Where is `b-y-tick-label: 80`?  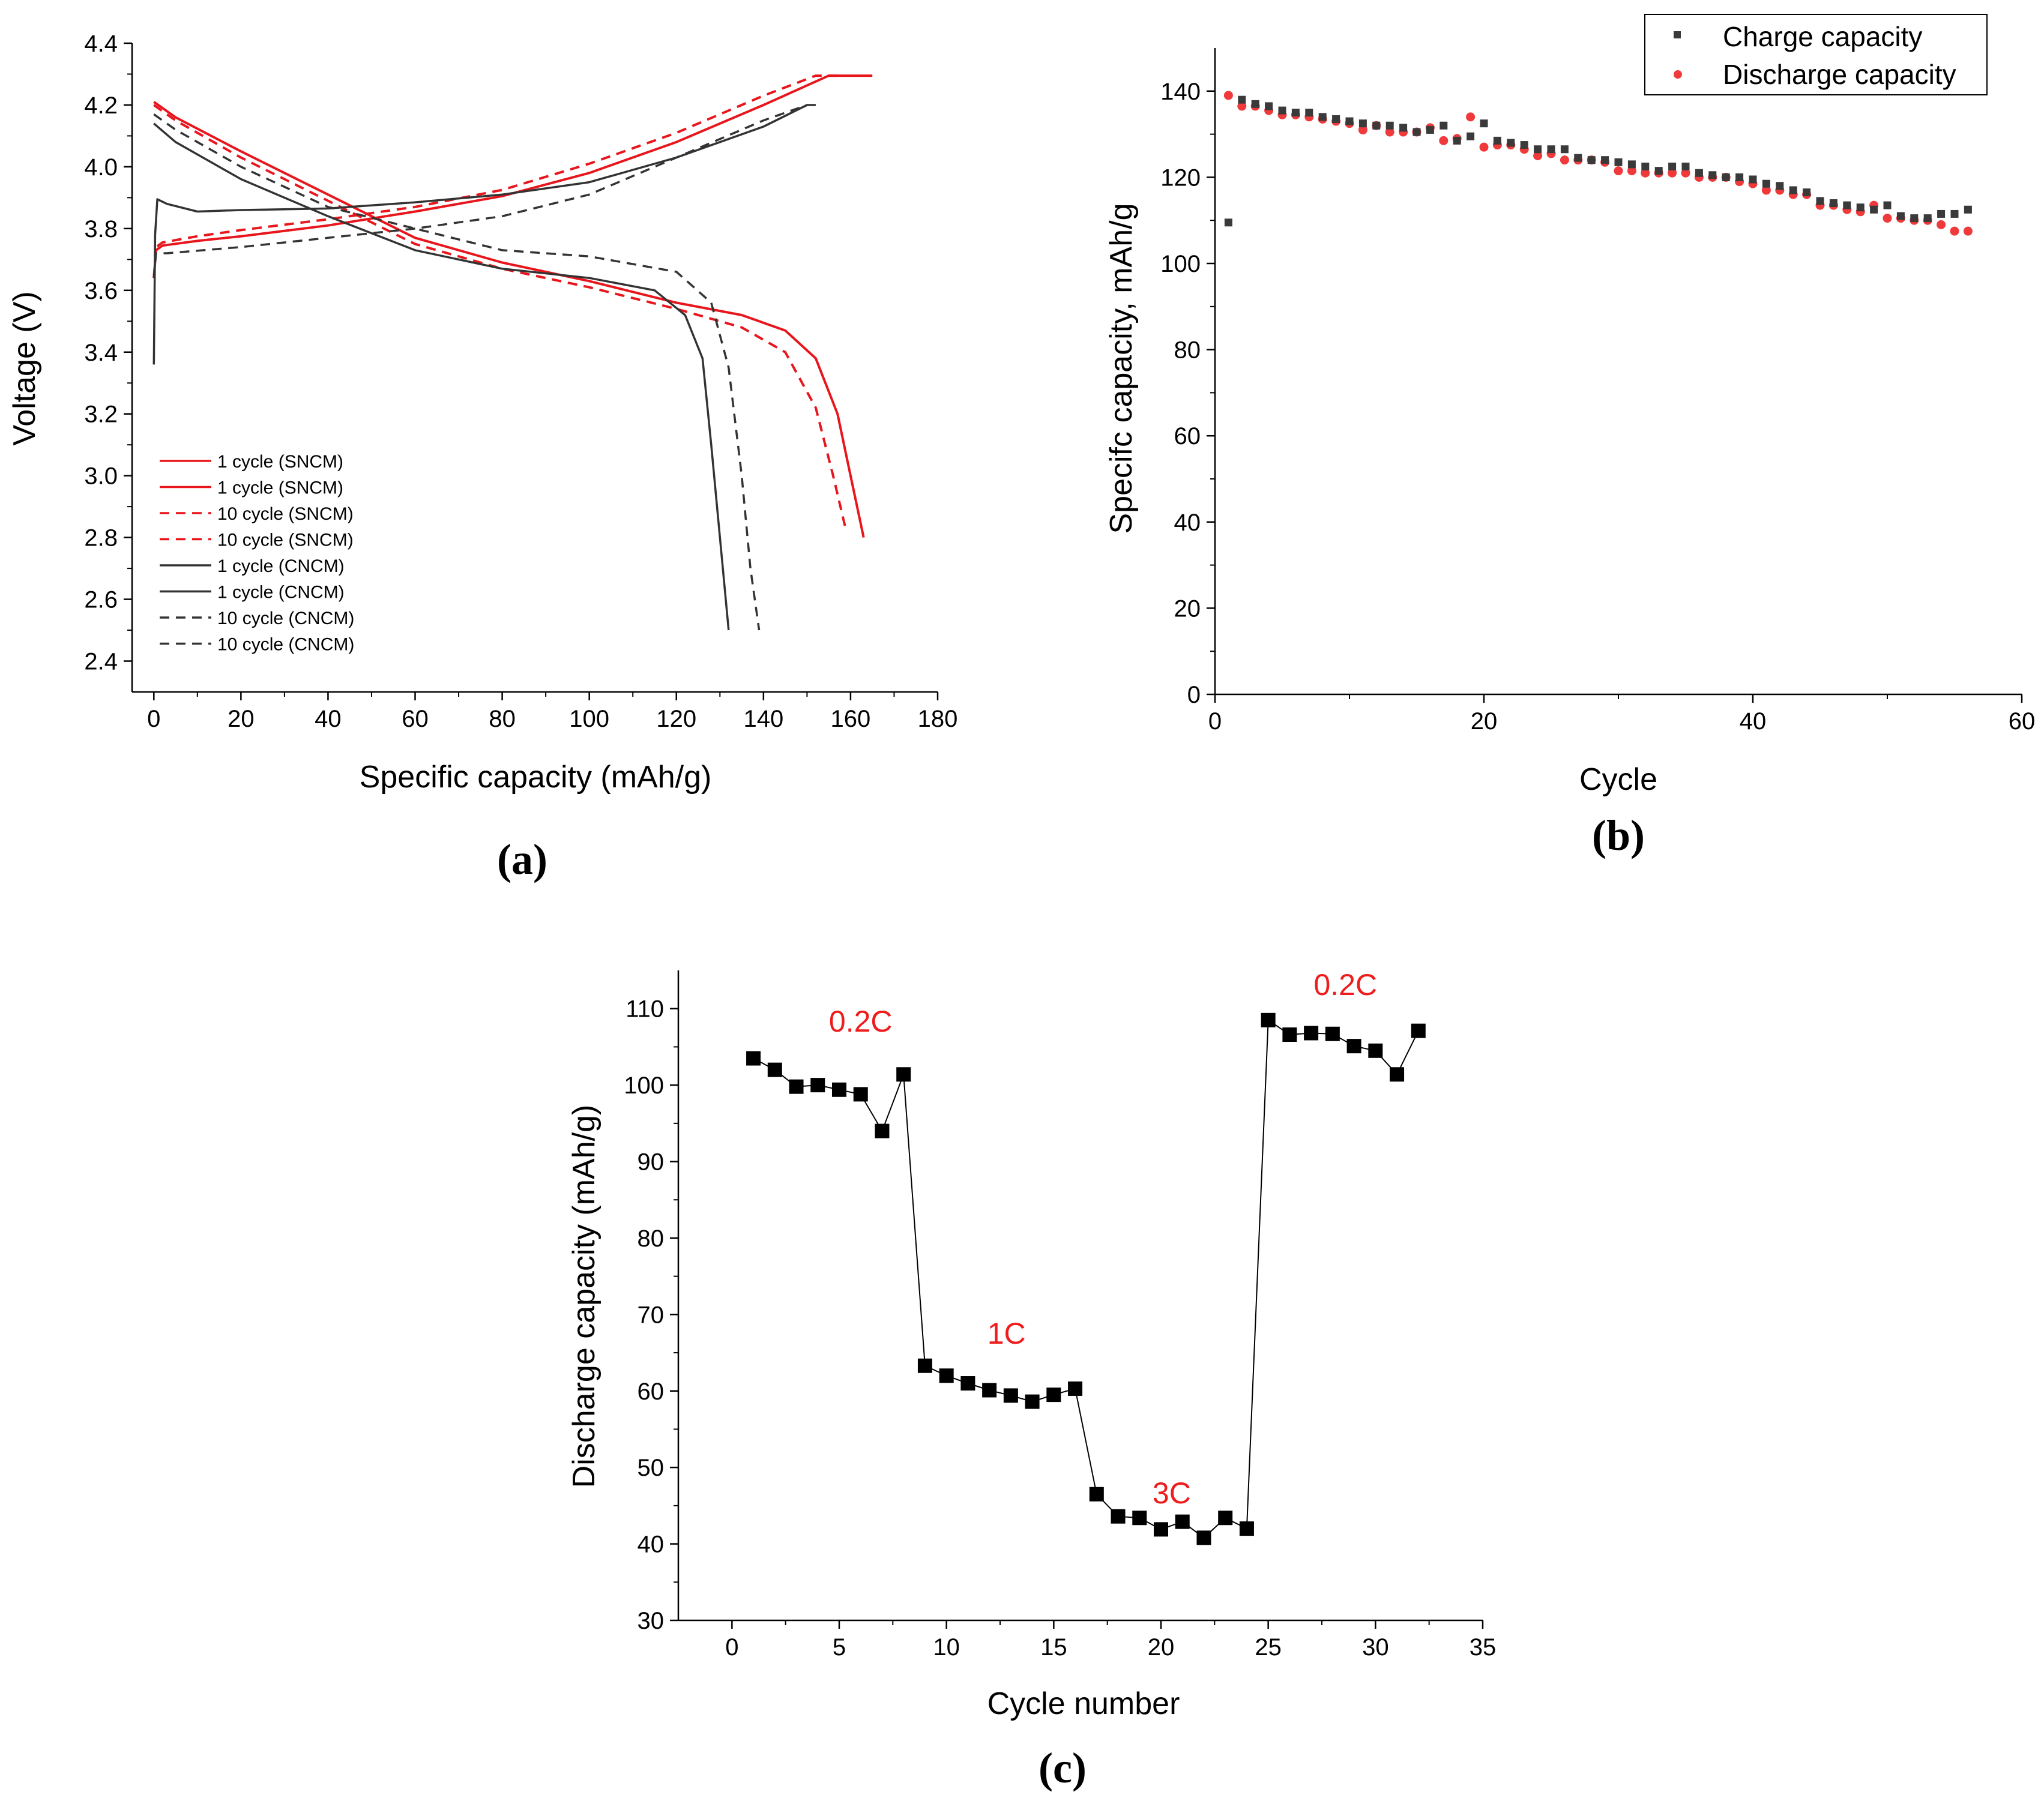 b-y-tick-label: 80 is located at coordinates (1187, 350).